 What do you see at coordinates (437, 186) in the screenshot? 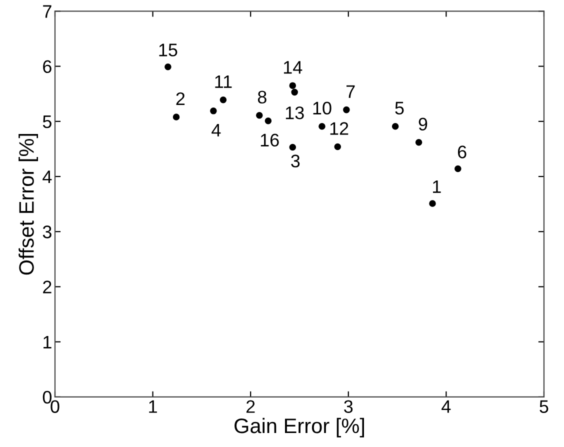
I see `annotation: 1` at bounding box center [437, 186].